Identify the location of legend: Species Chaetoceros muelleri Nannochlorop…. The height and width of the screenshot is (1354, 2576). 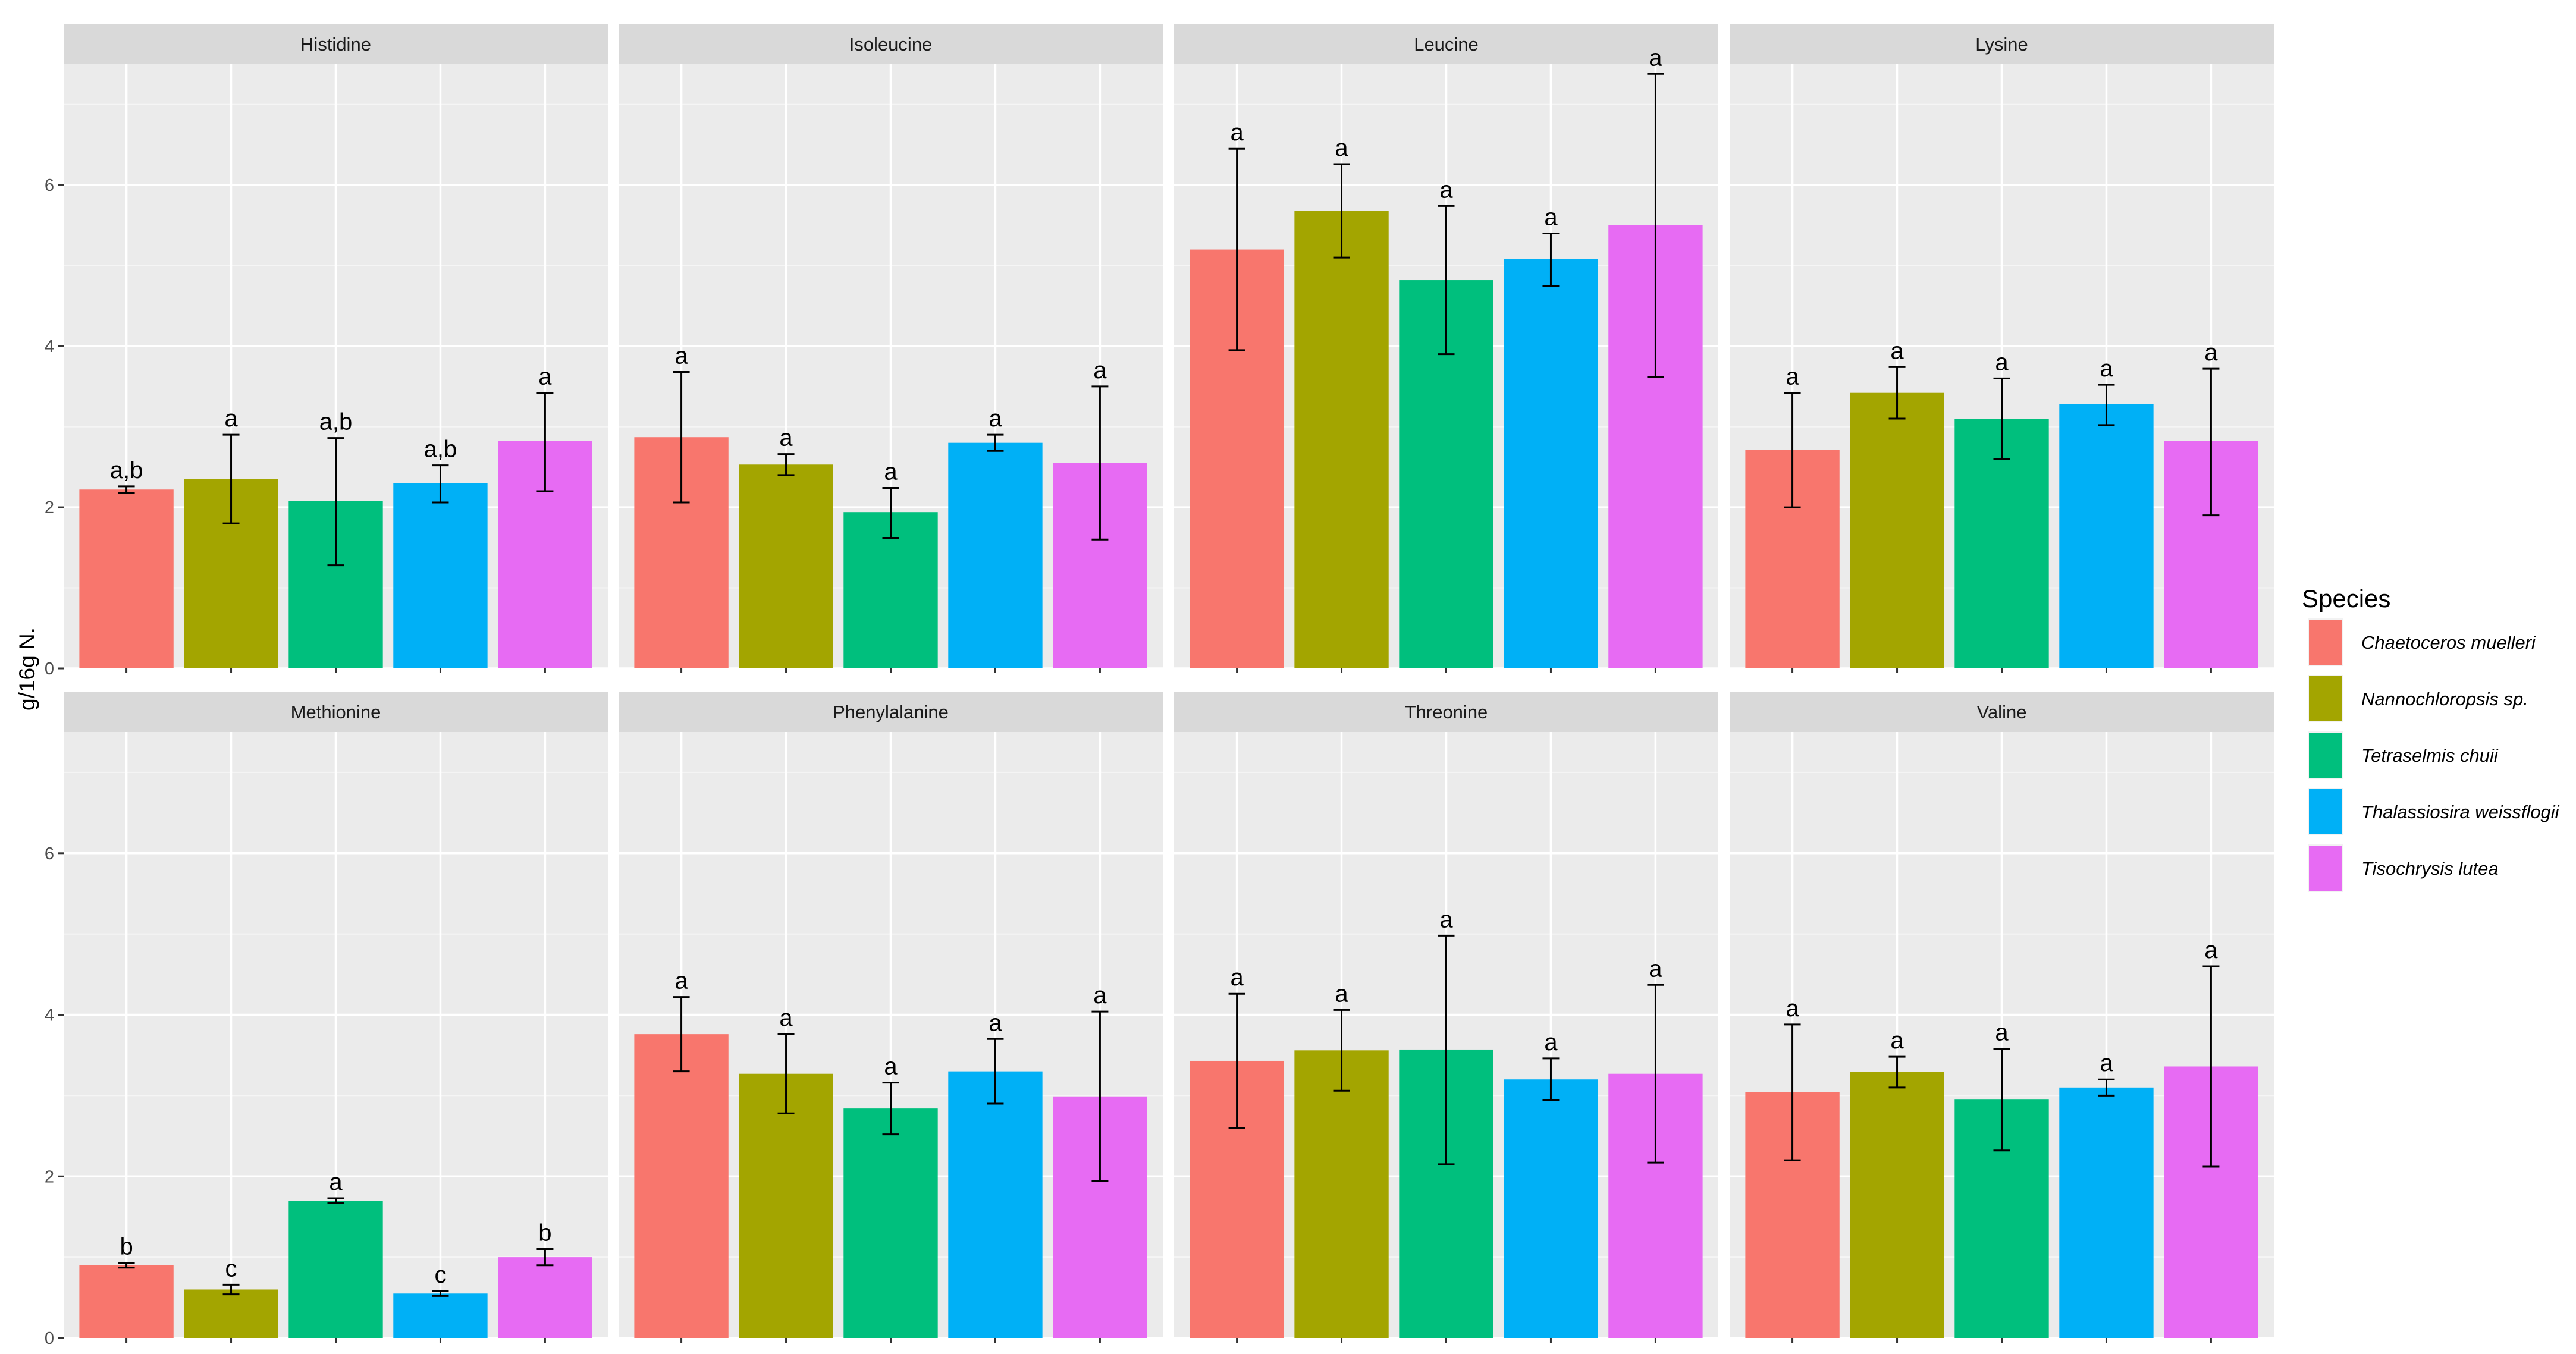
(2431, 738).